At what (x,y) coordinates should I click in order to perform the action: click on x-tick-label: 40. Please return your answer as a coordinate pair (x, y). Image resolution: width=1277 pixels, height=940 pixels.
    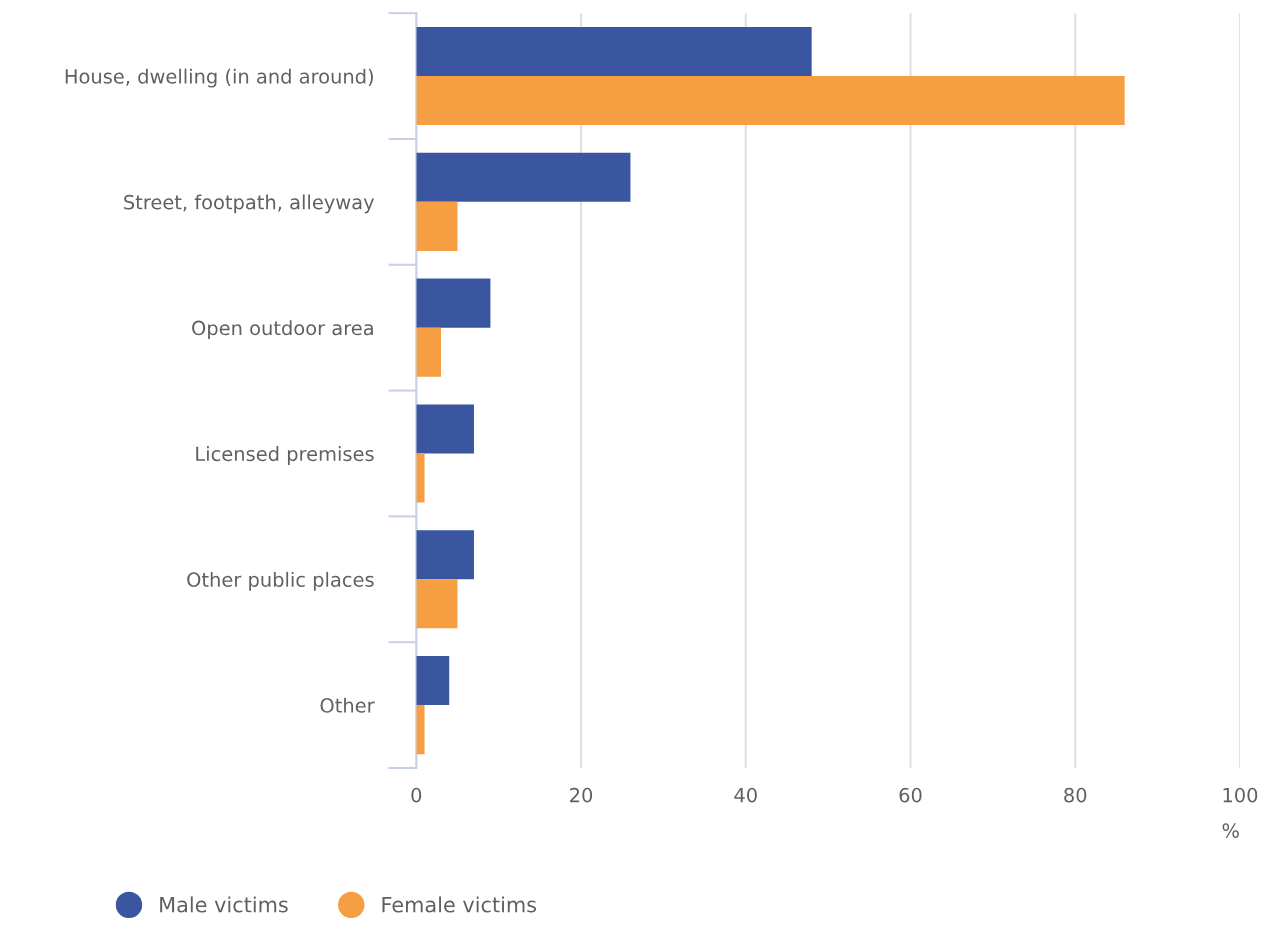
    Looking at the image, I should click on (745, 795).